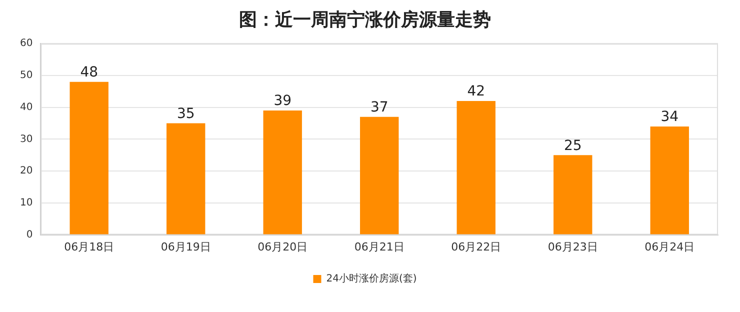 Image resolution: width=740 pixels, height=312 pixels. Describe the element at coordinates (26, 171) in the screenshot. I see `y-tick-label: 20` at that location.